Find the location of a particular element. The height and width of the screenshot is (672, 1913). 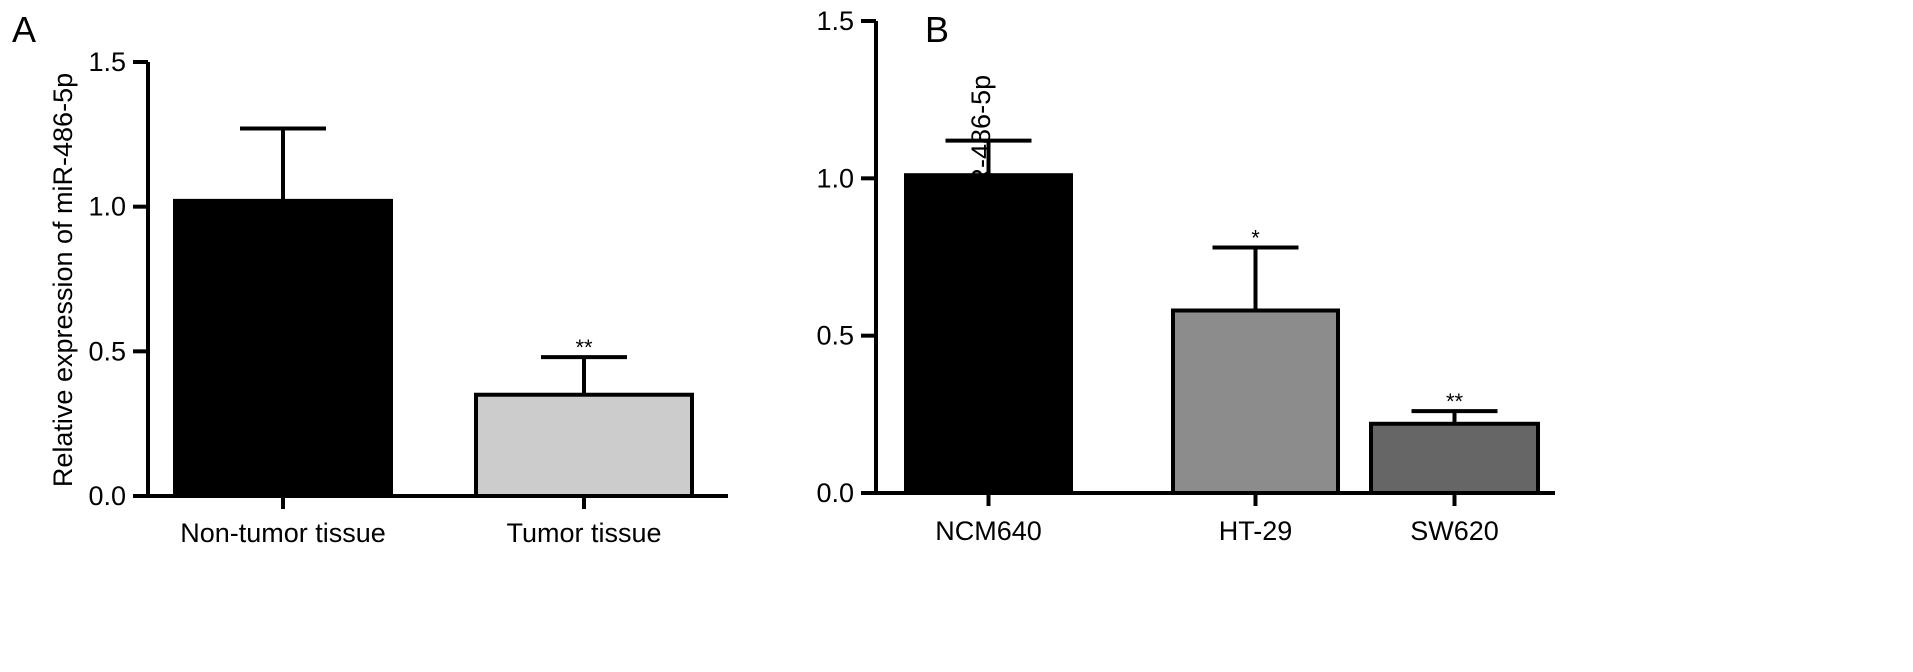

category-label-1: Non-tumor tissue is located at coordinates (283, 533).